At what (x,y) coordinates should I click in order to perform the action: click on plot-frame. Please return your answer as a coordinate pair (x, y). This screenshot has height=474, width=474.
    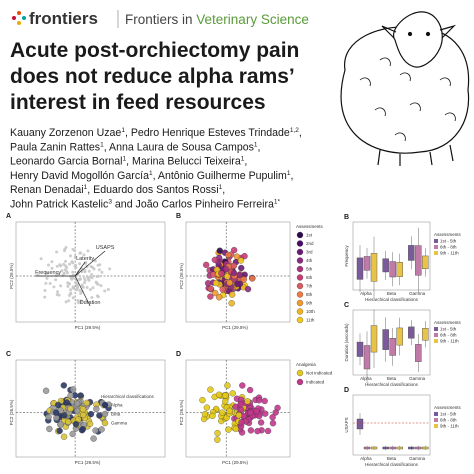
    Looking at the image, I should click on (391, 256).